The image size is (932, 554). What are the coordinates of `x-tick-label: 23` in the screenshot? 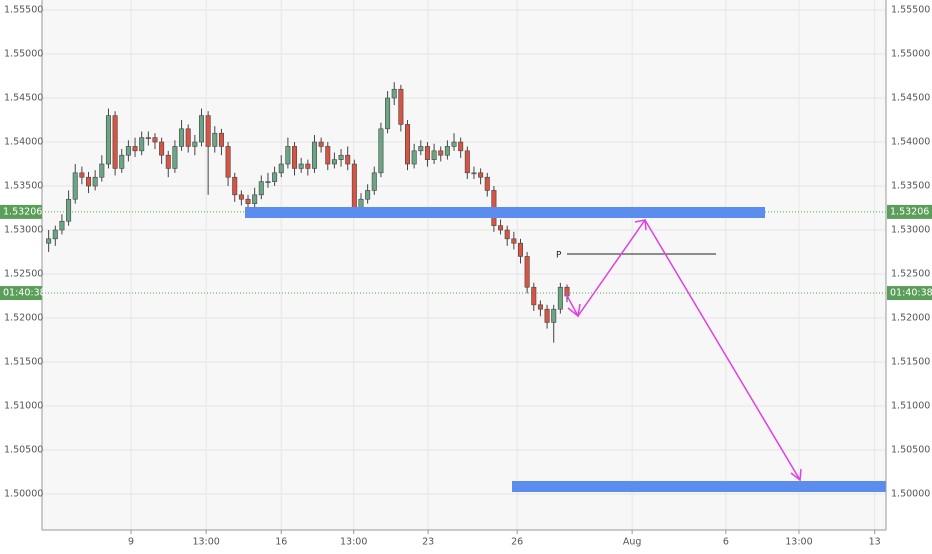 It's located at (428, 542).